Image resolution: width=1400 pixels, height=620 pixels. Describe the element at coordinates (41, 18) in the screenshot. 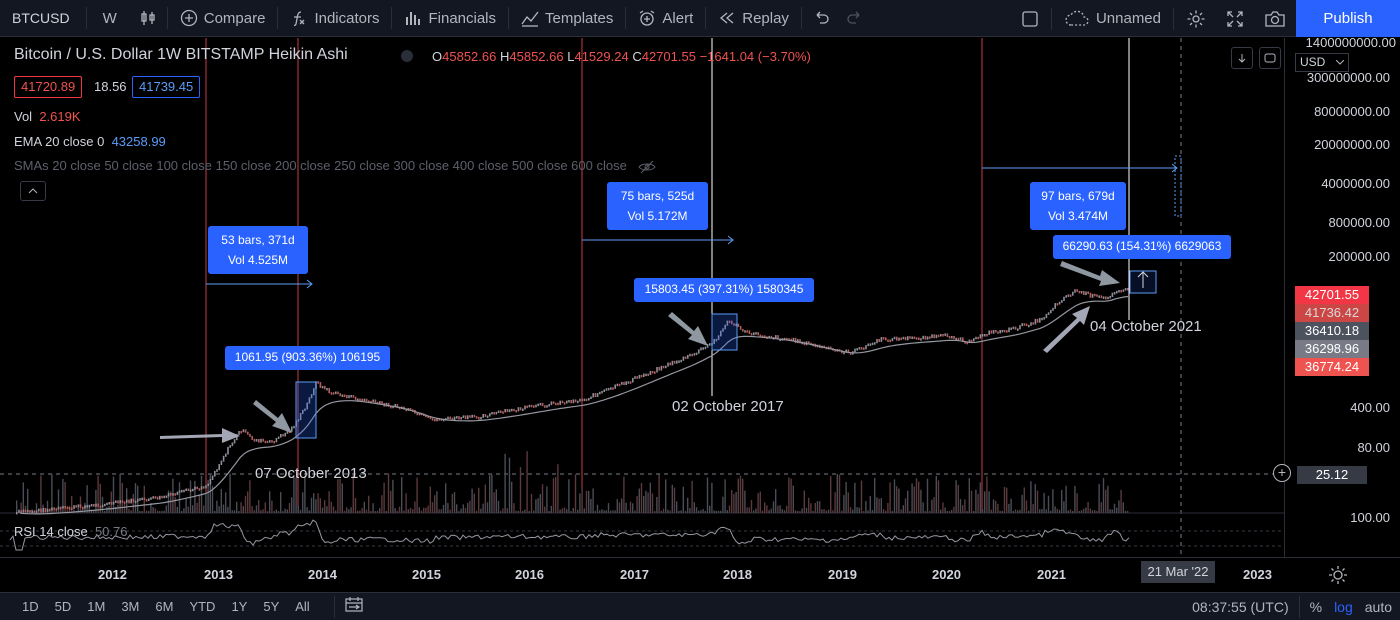

I see `symbol-search: BTCUSD` at that location.